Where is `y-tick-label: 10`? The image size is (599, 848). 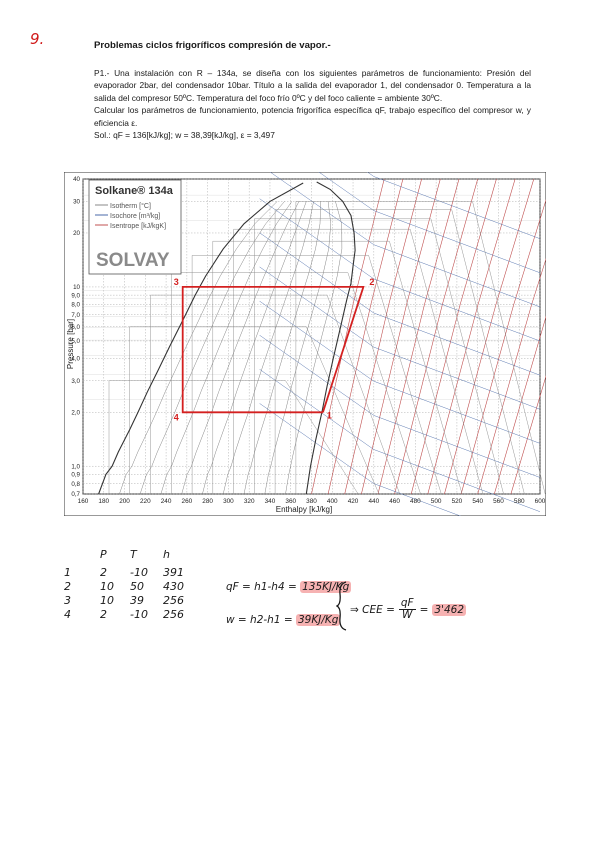 y-tick-label: 10 is located at coordinates (76, 287).